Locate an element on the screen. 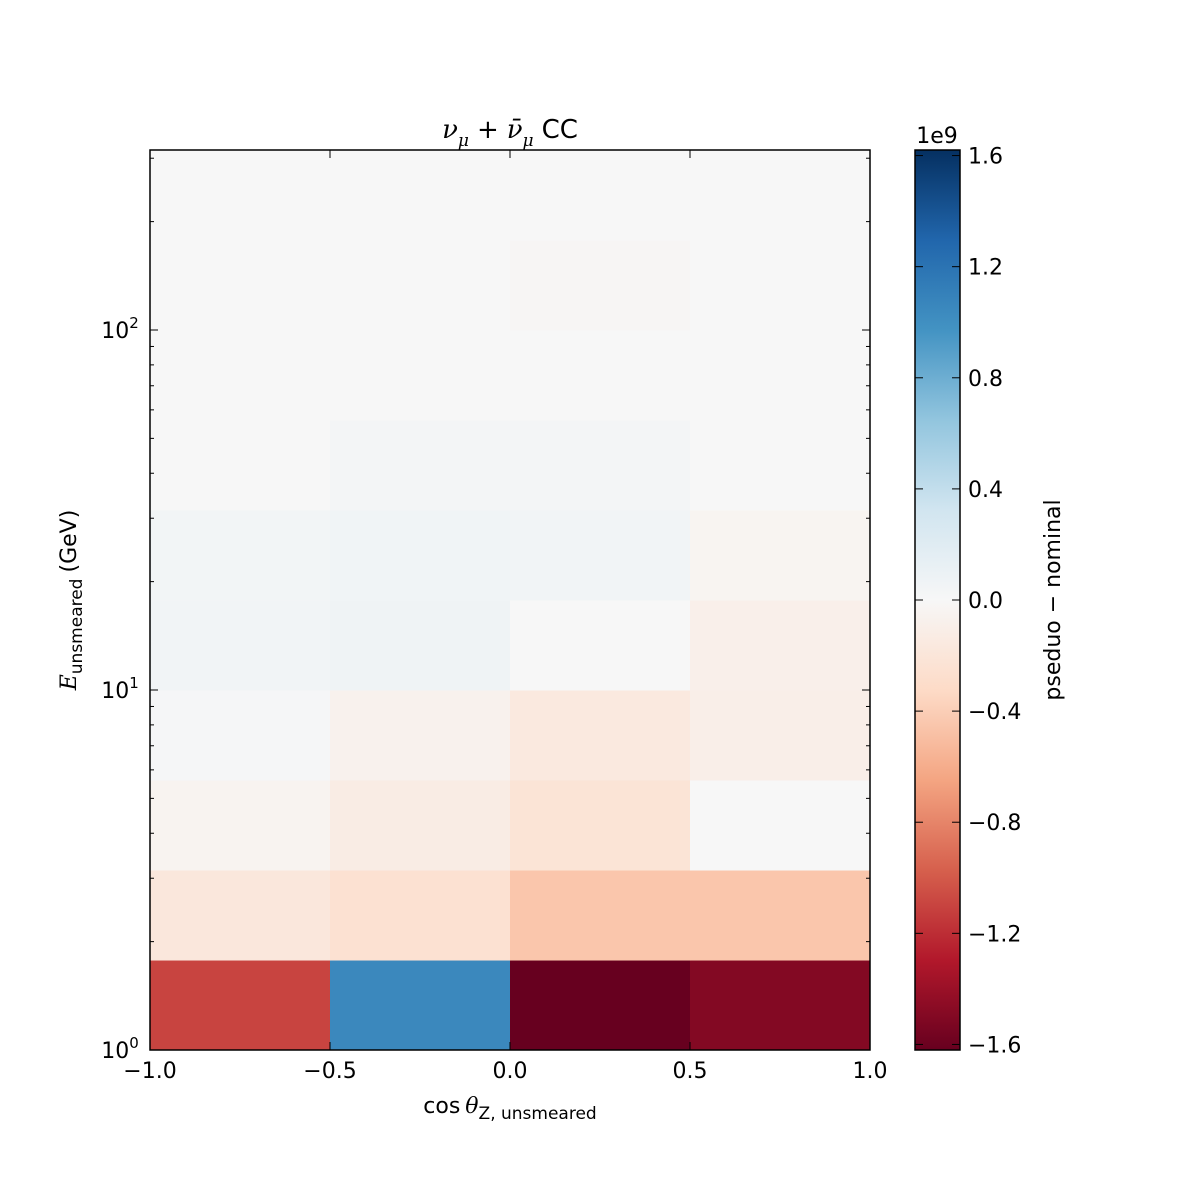 The height and width of the screenshot is (1200, 1200). colorbar-tick-label: −0.8 is located at coordinates (994, 823).